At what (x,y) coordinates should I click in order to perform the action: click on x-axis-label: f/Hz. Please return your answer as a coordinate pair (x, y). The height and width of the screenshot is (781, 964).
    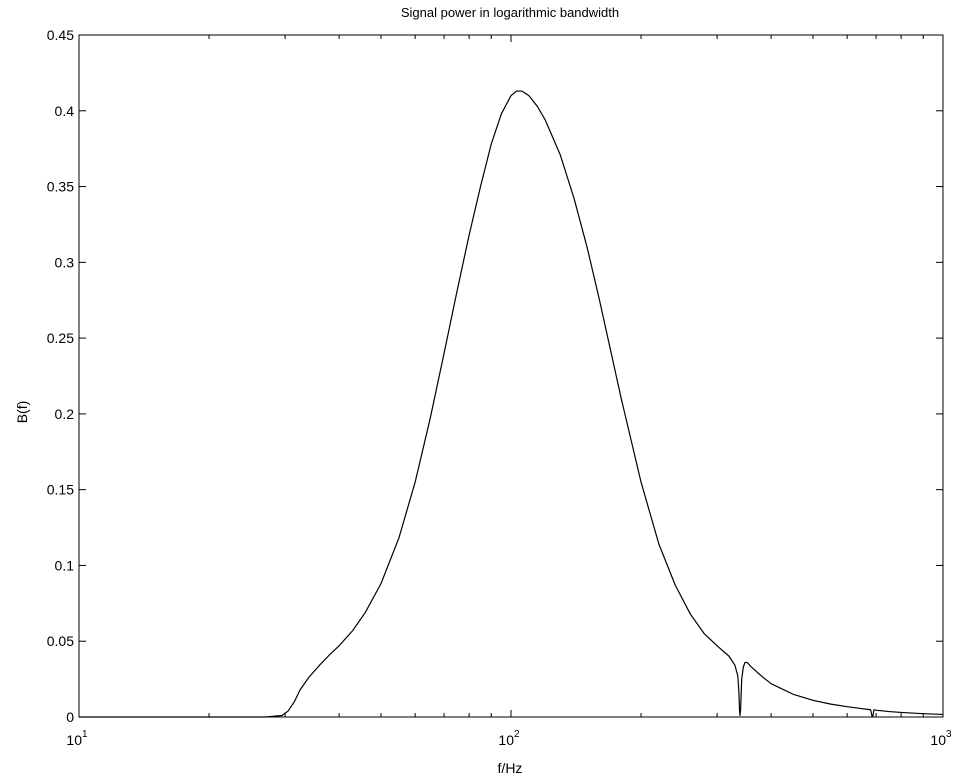
    Looking at the image, I should click on (510, 768).